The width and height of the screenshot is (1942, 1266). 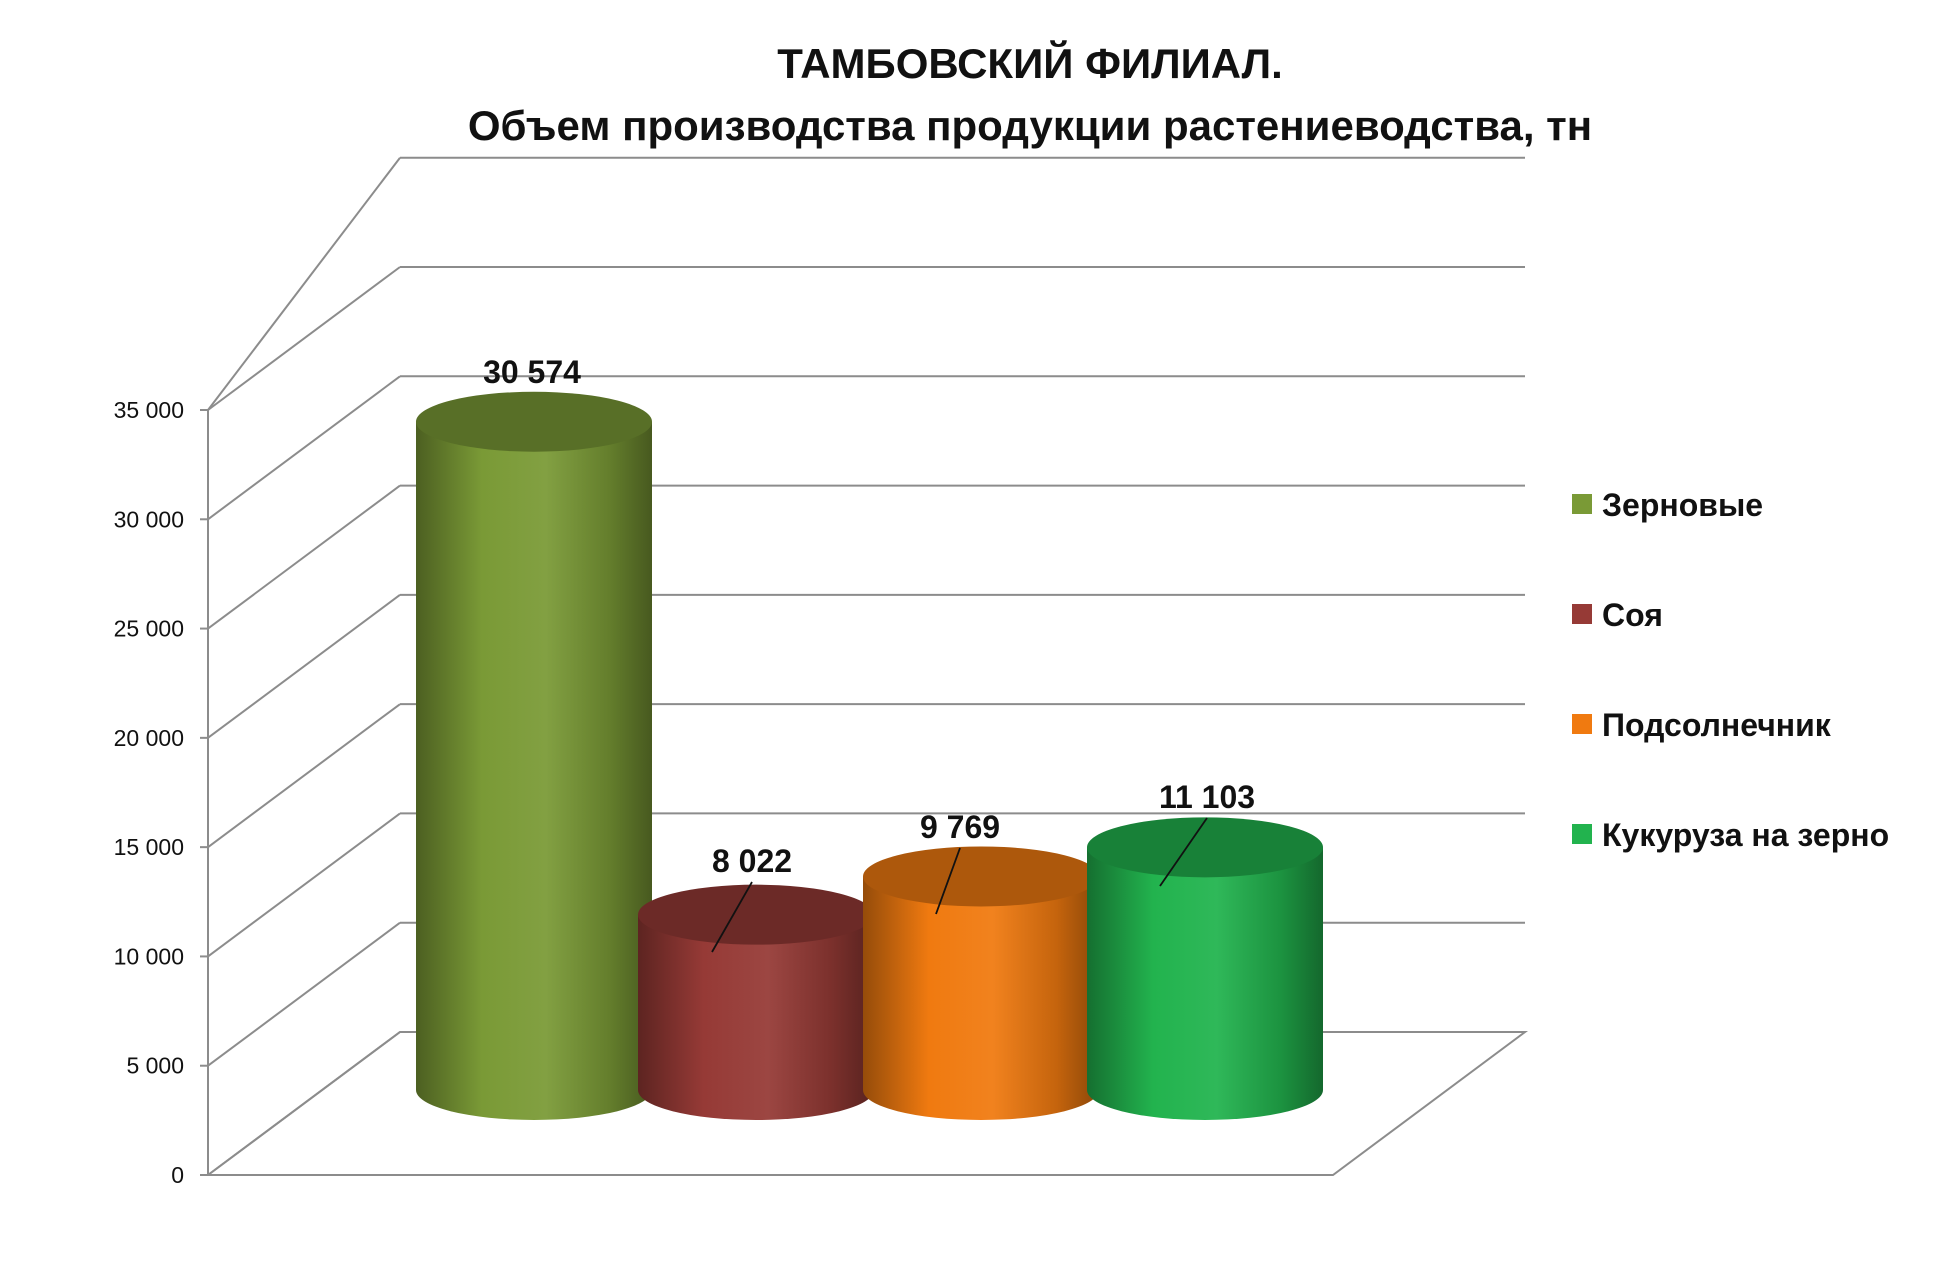 What do you see at coordinates (1745, 835) in the screenshot?
I see `legend-label: Кукуруза на зерно` at bounding box center [1745, 835].